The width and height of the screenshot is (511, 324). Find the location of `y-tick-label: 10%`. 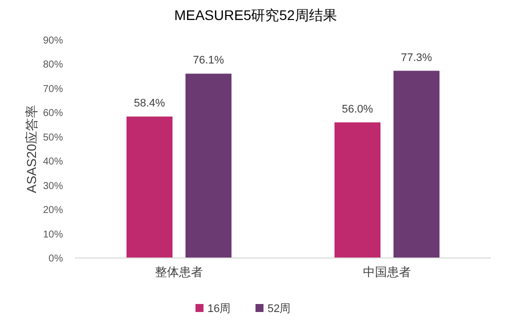

y-tick-label: 10% is located at coordinates (53, 234).